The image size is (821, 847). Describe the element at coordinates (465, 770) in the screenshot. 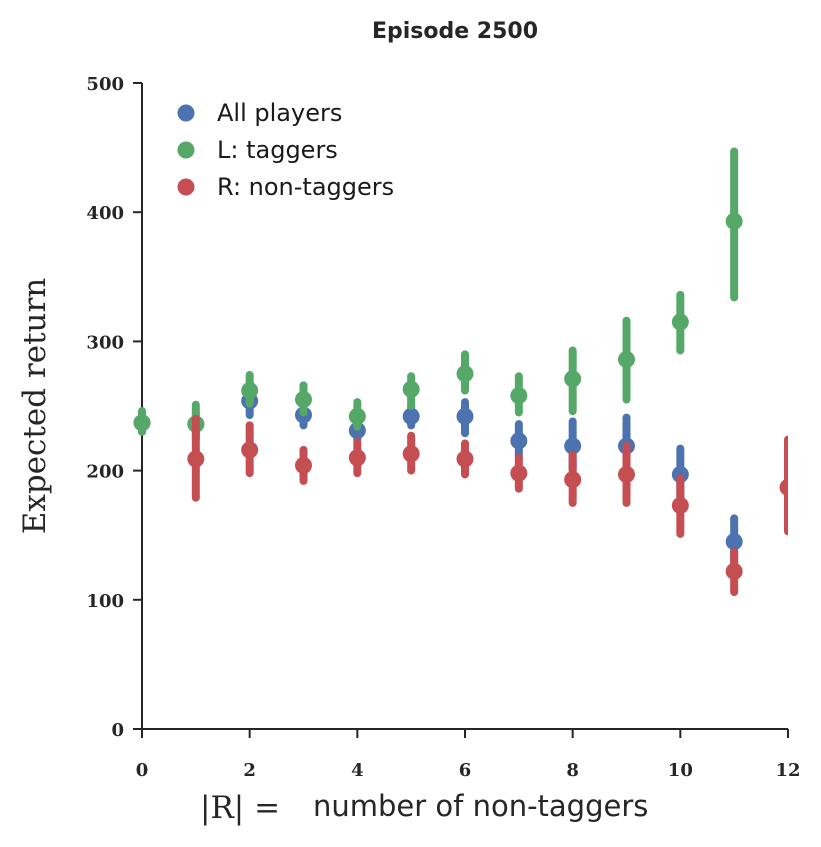

I see `x-tick-label: 6` at that location.